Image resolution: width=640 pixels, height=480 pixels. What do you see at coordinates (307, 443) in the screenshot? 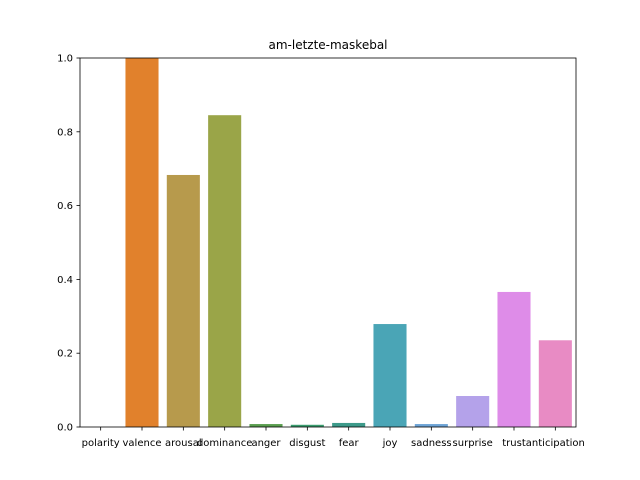
I see `x-tick-label: disgust` at bounding box center [307, 443].